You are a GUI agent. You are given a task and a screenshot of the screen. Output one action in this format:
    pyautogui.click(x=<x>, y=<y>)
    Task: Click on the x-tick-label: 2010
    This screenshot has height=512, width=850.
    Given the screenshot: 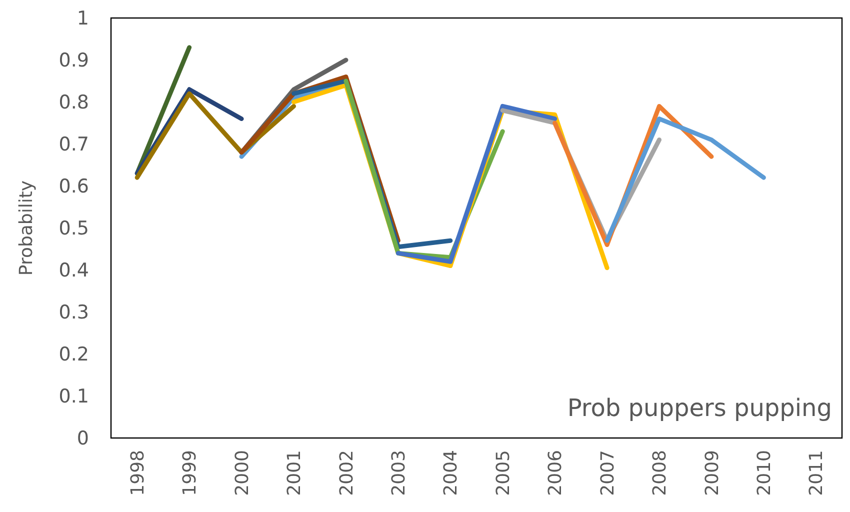 What is the action you would take?
    pyautogui.click(x=764, y=473)
    